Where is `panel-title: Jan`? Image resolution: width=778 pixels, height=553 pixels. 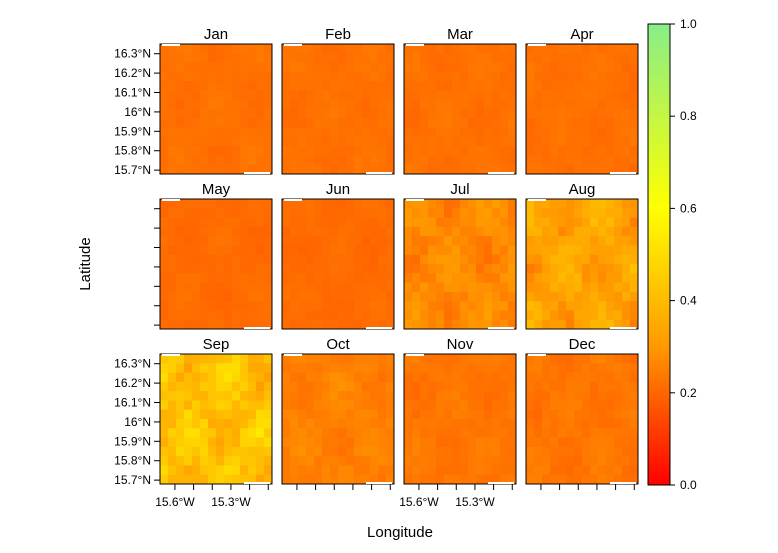 panel-title: Jan is located at coordinates (216, 34).